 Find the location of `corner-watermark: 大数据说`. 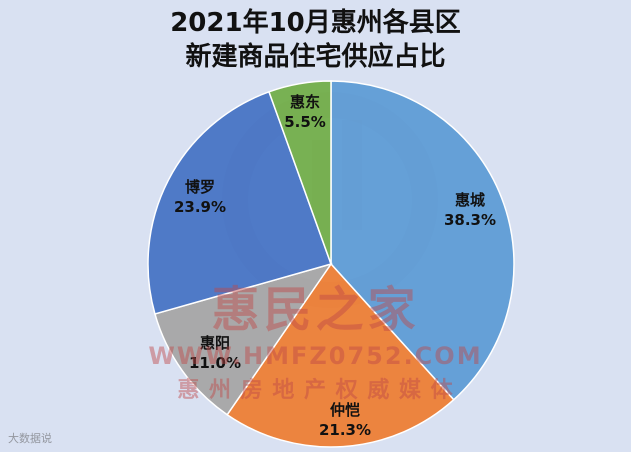

corner-watermark: 大数据说 is located at coordinates (30, 438).